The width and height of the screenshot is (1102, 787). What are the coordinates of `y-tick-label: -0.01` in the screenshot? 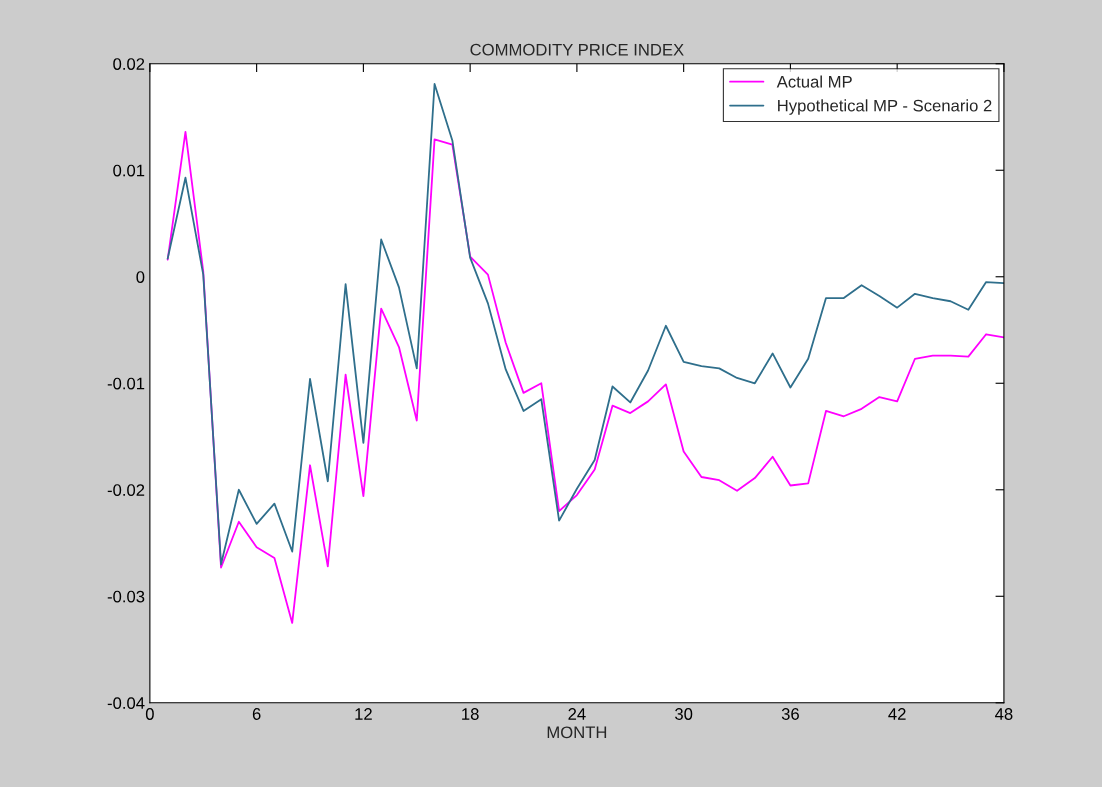 It's located at (126, 383).